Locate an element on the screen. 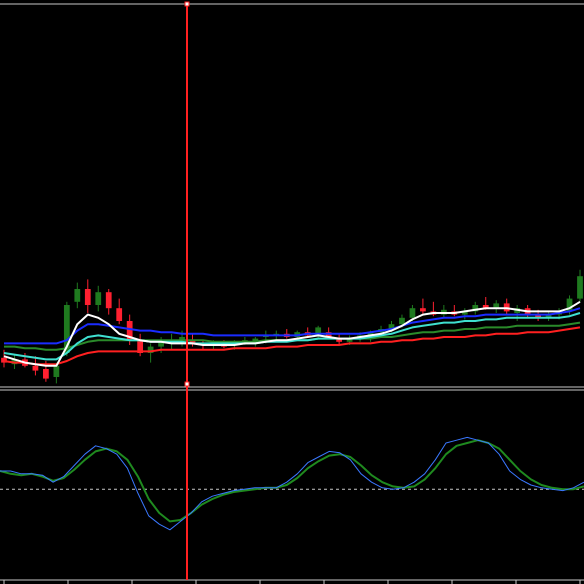 The width and height of the screenshot is (584, 584). moving-average-line-cyan is located at coordinates (292, 336).